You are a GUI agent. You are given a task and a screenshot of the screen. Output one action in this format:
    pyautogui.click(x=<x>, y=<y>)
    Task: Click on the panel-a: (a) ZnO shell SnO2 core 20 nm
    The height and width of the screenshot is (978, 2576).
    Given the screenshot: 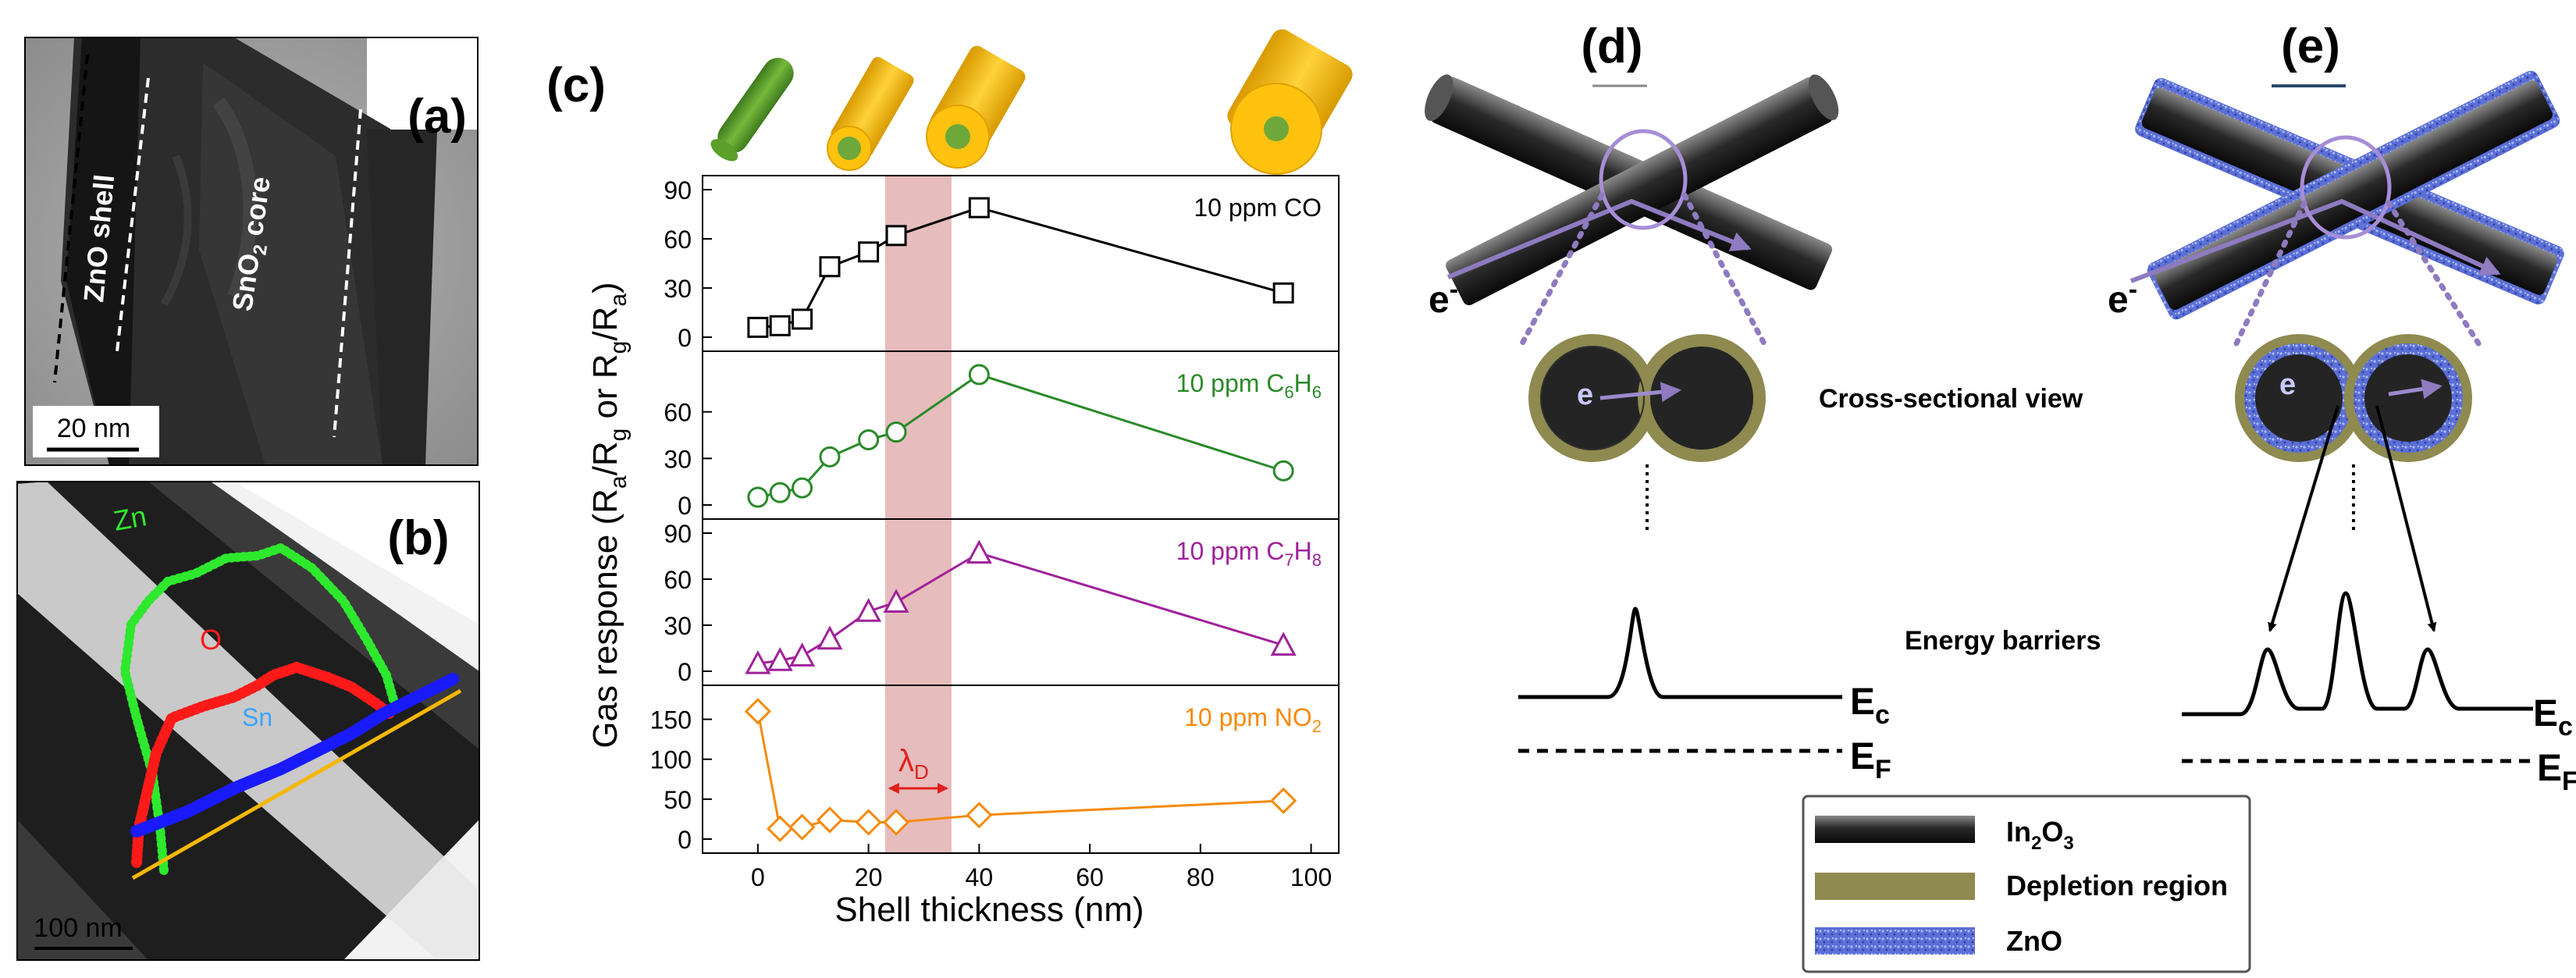 What is the action you would take?
    pyautogui.click(x=251, y=252)
    